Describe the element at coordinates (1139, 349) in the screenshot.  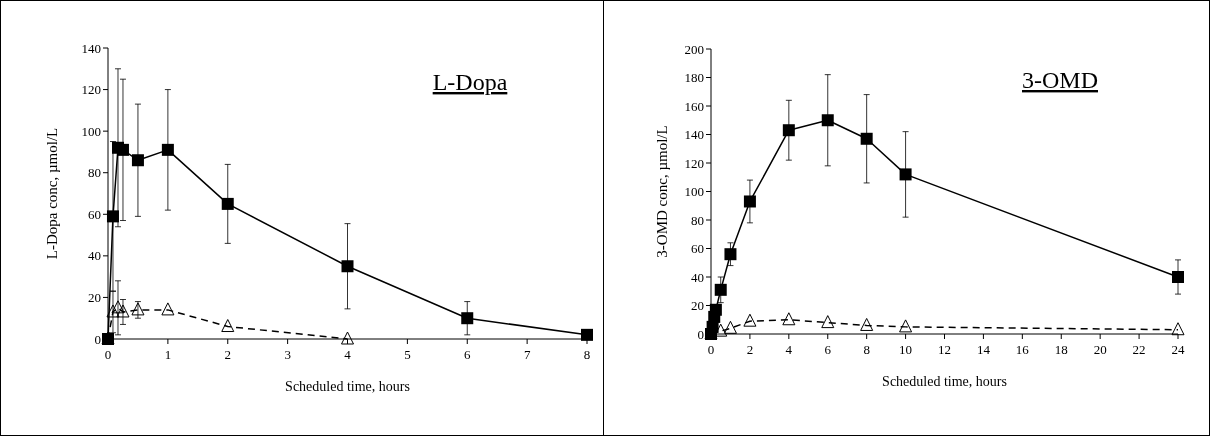
I see `x-tick-label: 22` at that location.